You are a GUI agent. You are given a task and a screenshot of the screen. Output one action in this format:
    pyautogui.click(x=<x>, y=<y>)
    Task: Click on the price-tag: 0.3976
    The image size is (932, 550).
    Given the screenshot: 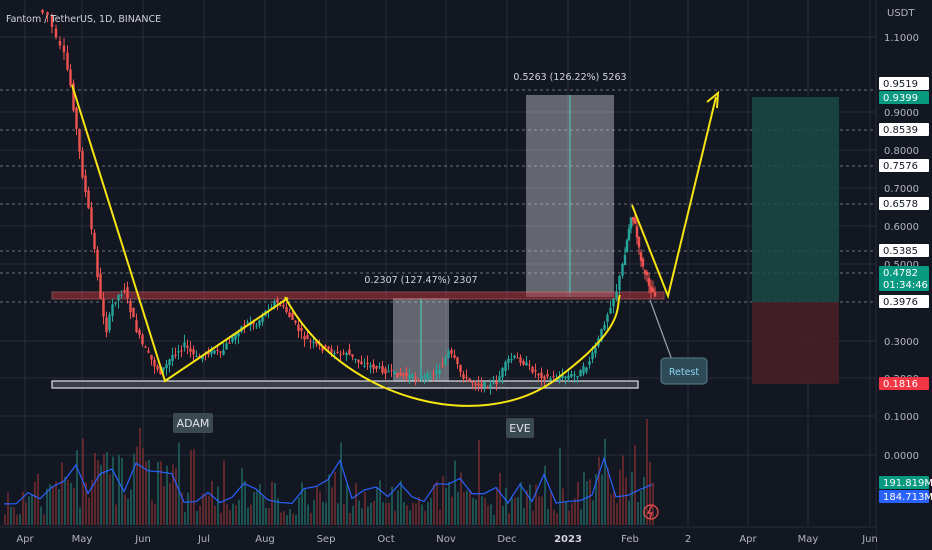 What is the action you would take?
    pyautogui.click(x=900, y=302)
    